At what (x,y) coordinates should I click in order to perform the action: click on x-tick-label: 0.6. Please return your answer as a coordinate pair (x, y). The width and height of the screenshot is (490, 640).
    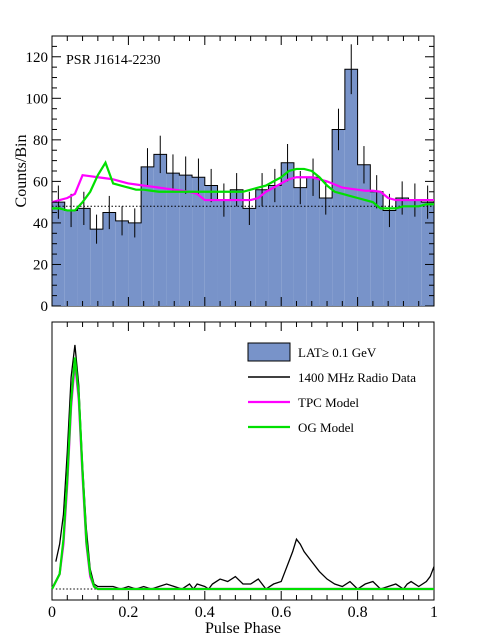
    Looking at the image, I should click on (281, 612).